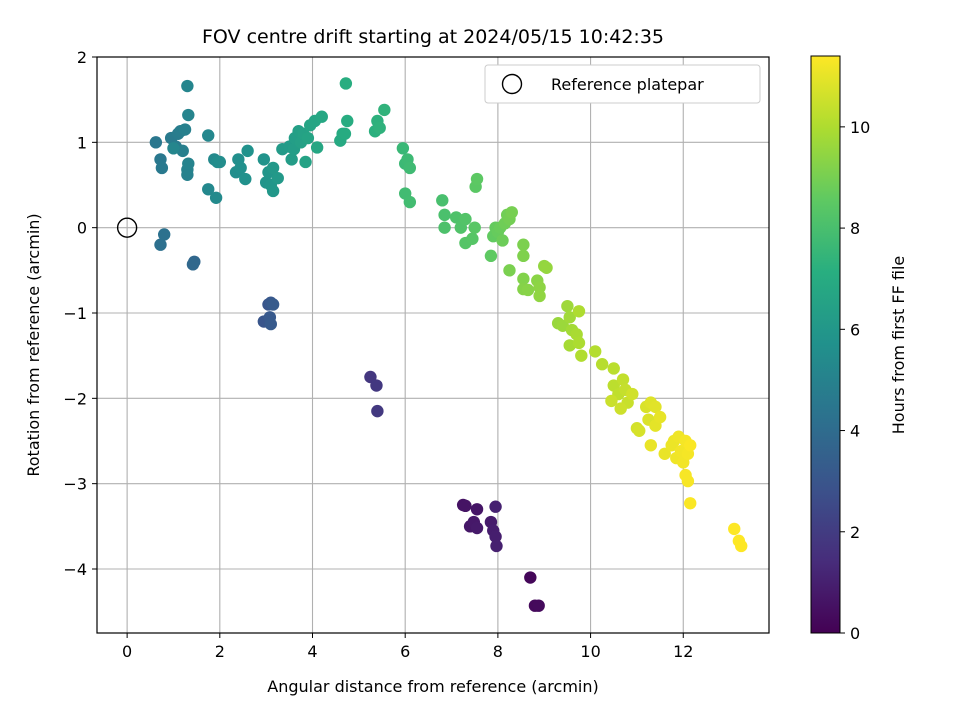 This screenshot has width=960, height=720. What do you see at coordinates (825, 344) in the screenshot?
I see `colorbar-gradient` at bounding box center [825, 344].